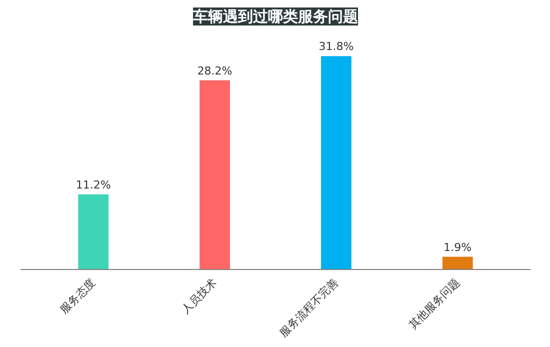 The width and height of the screenshot is (550, 347). Describe the element at coordinates (214, 71) in the screenshot. I see `data-label: 28.2%` at that location.